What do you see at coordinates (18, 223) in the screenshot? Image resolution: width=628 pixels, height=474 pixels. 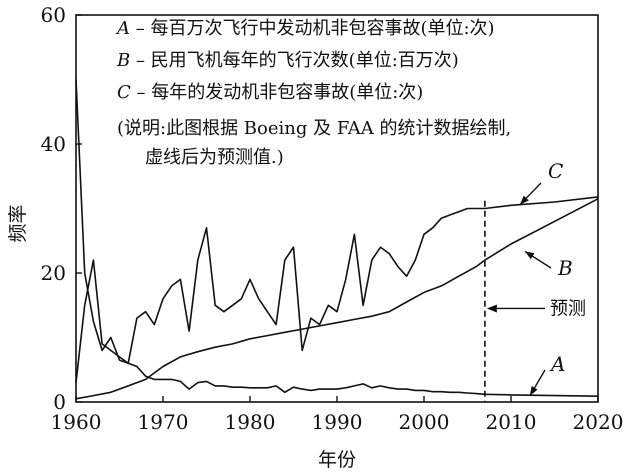 I see `y-axis-title: 频率` at bounding box center [18, 223].